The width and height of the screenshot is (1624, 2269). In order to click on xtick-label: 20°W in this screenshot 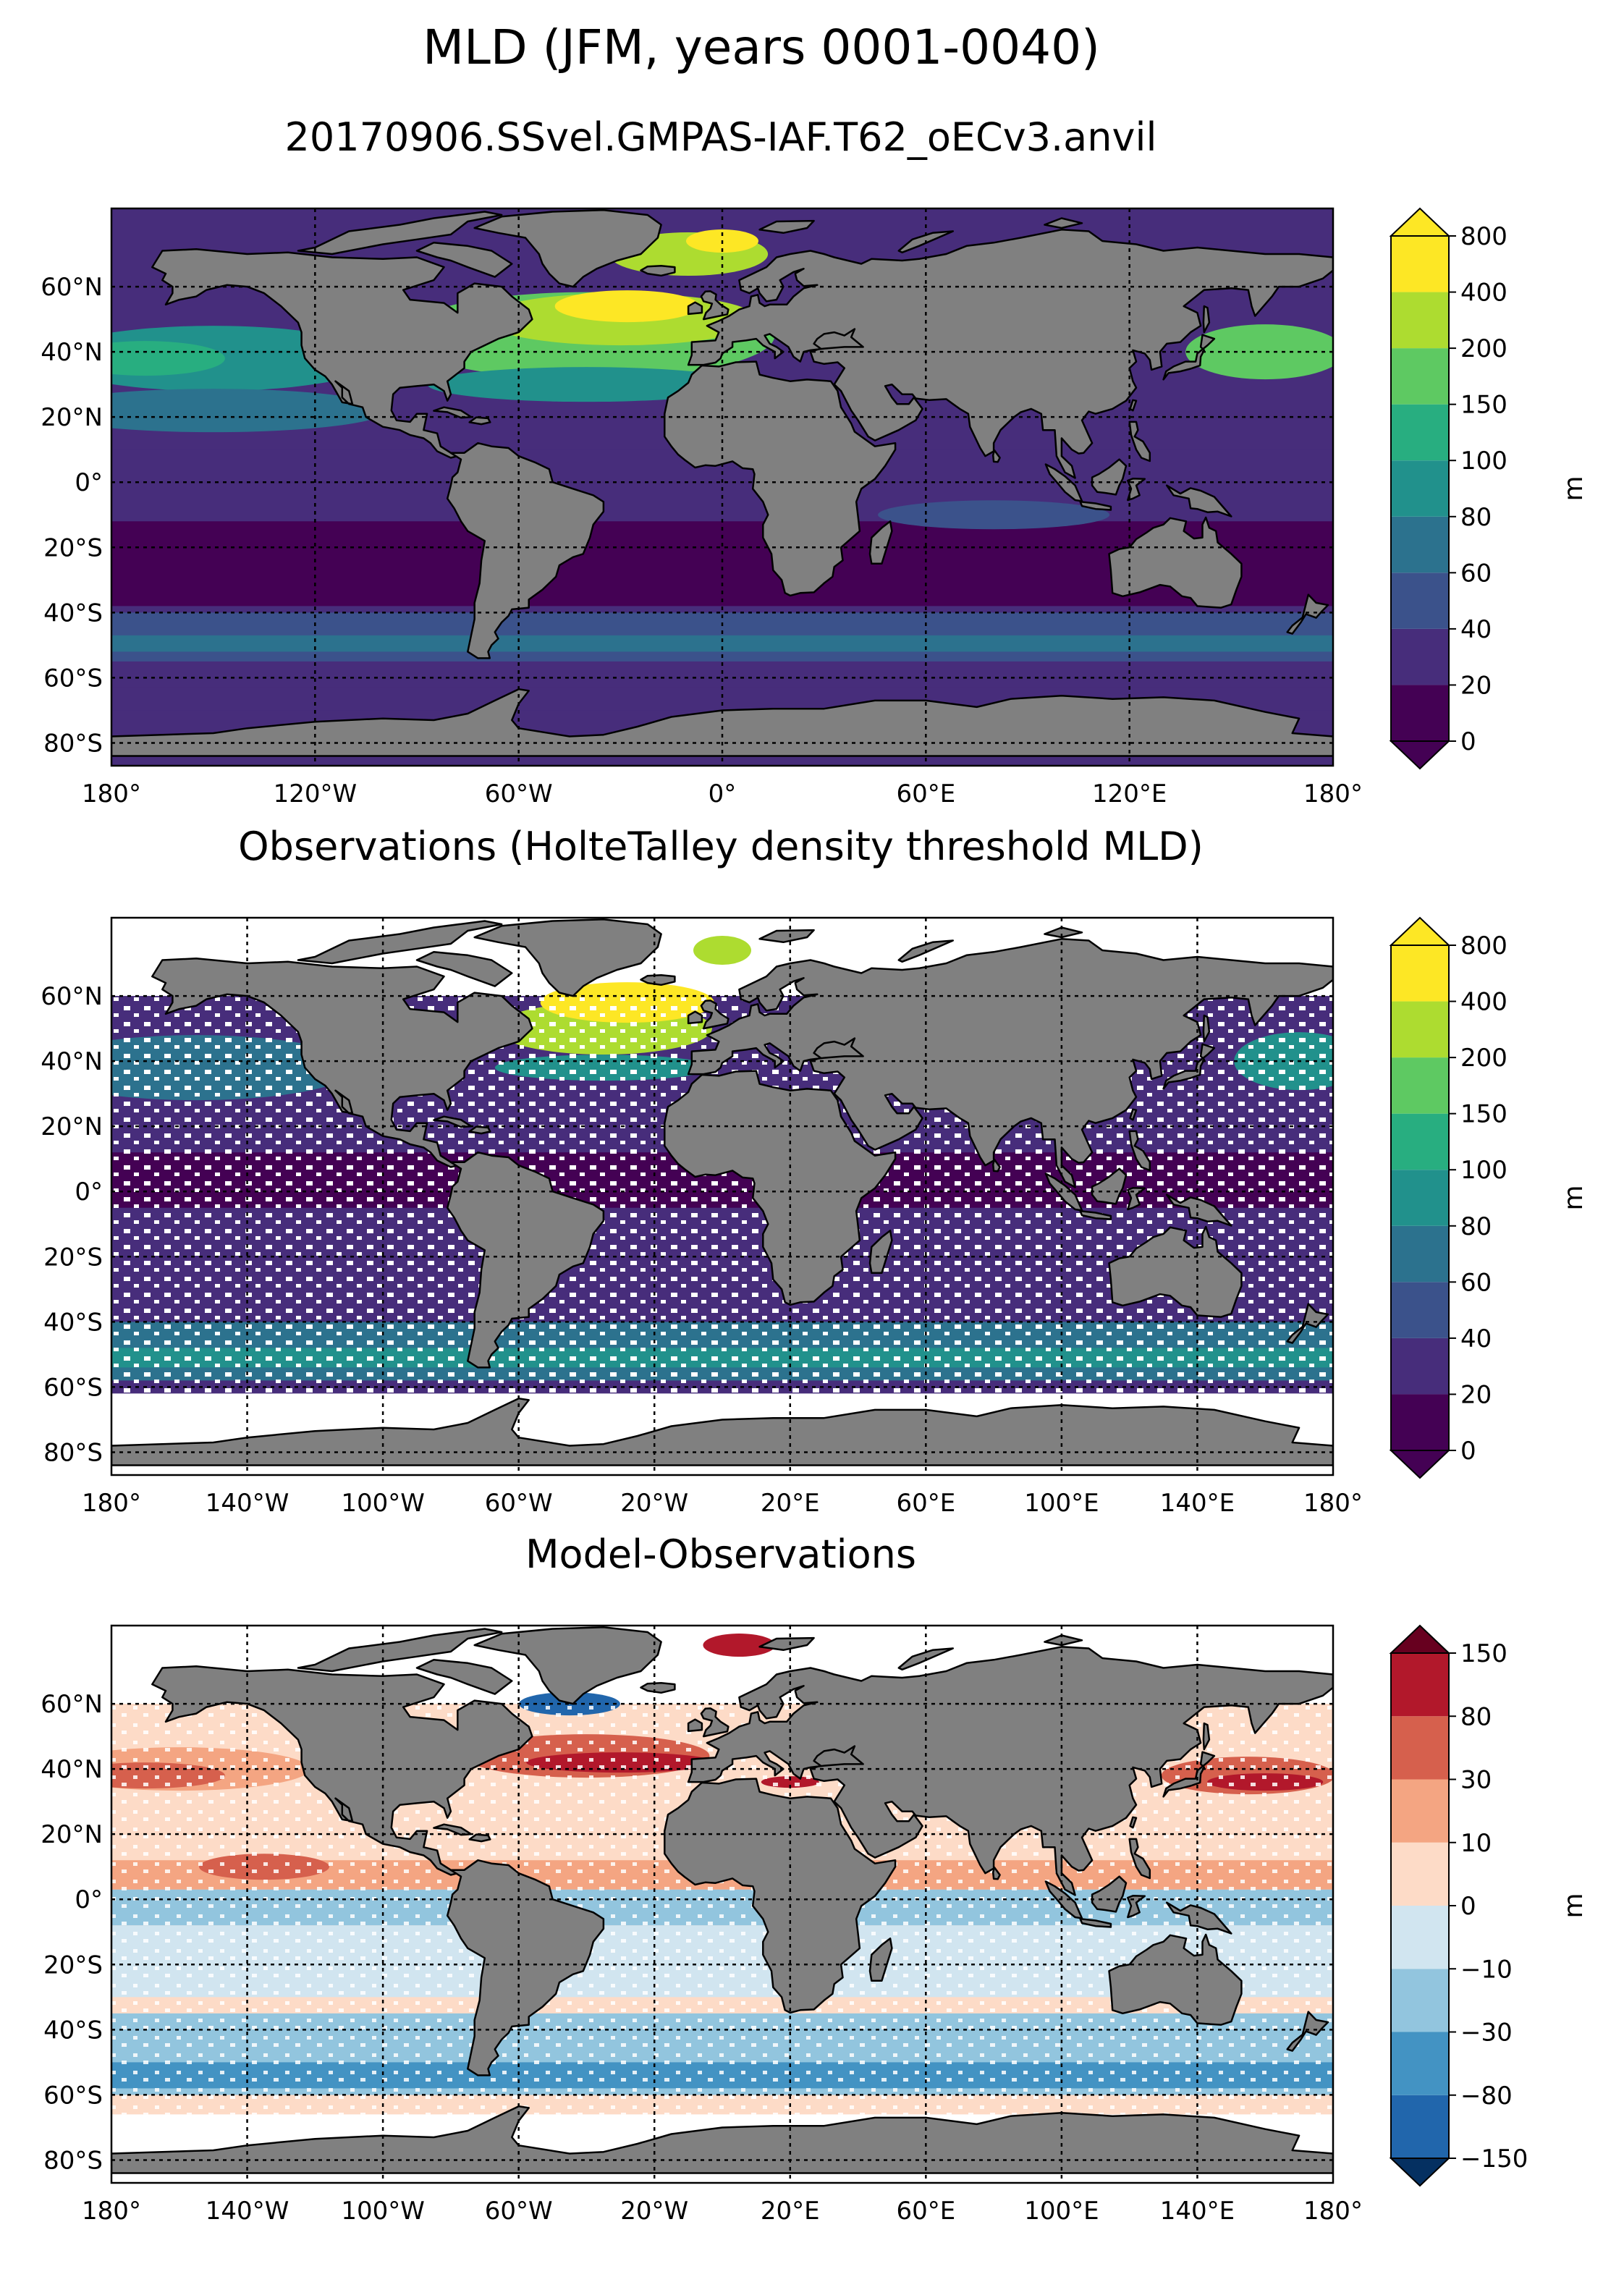, I will do `click(654, 2211)`.